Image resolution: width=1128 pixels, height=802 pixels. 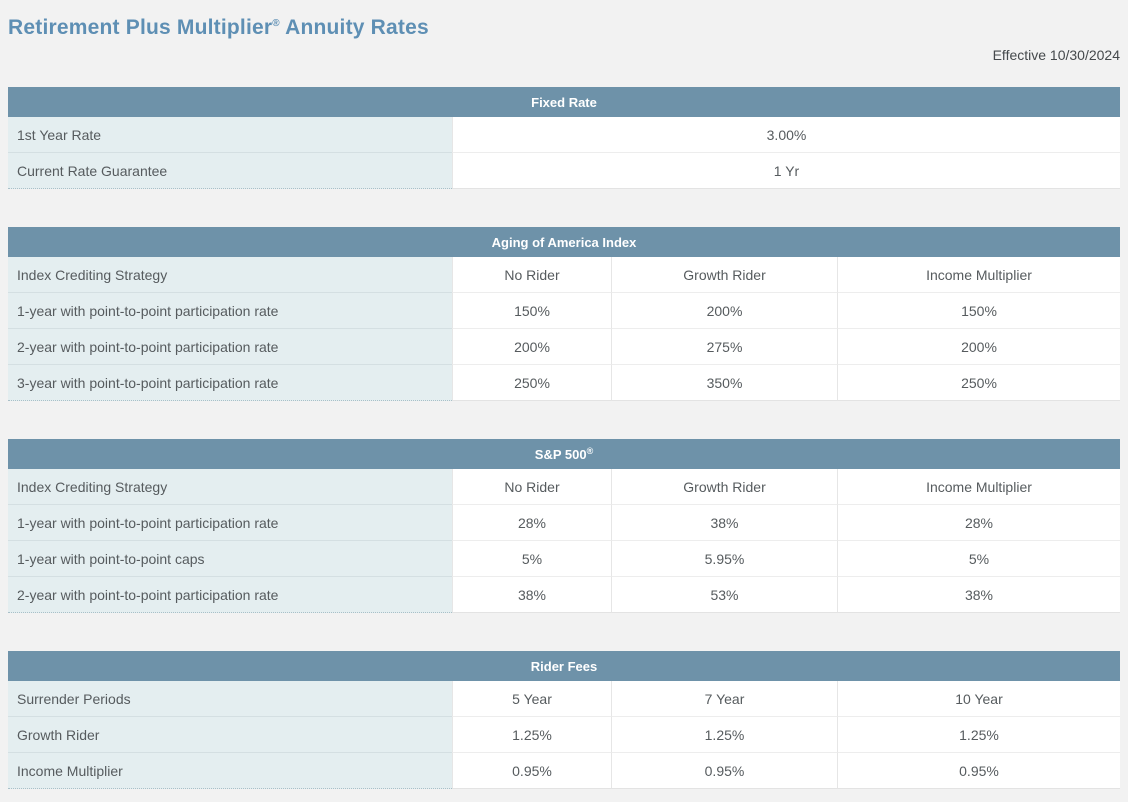 What do you see at coordinates (1056, 55) in the screenshot?
I see `effective-date: Effective 10/30/2024` at bounding box center [1056, 55].